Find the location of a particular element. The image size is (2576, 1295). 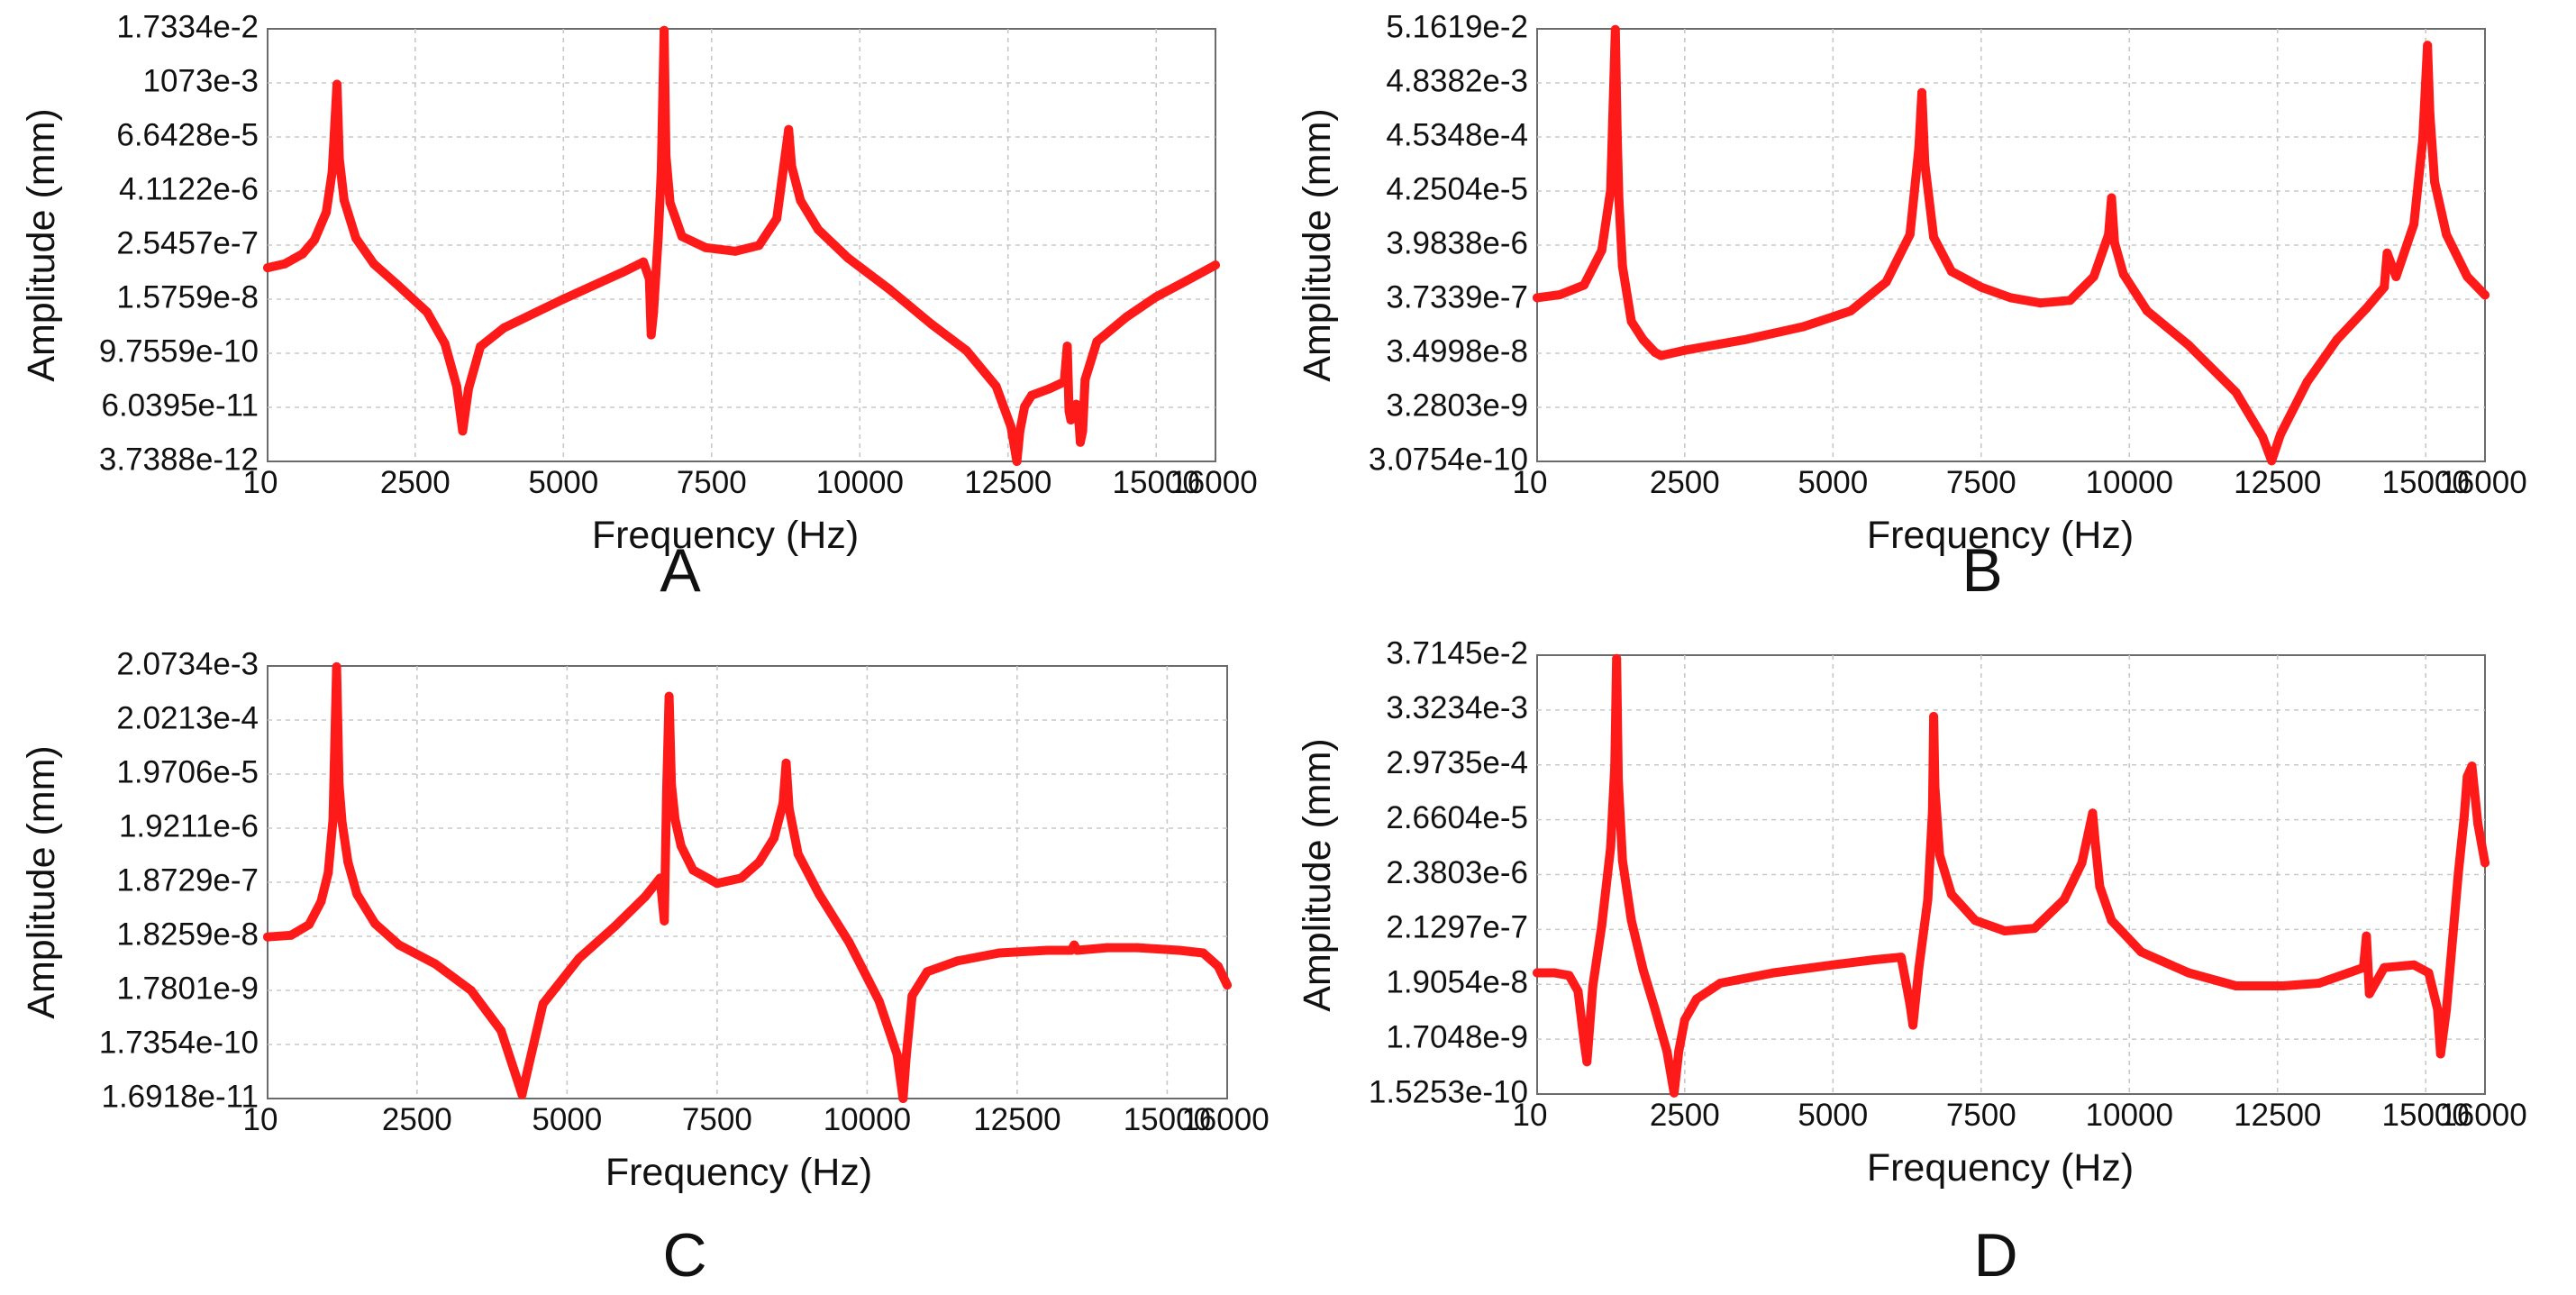

y-tick-label: 1.7048e-9 is located at coordinates (1457, 1036).